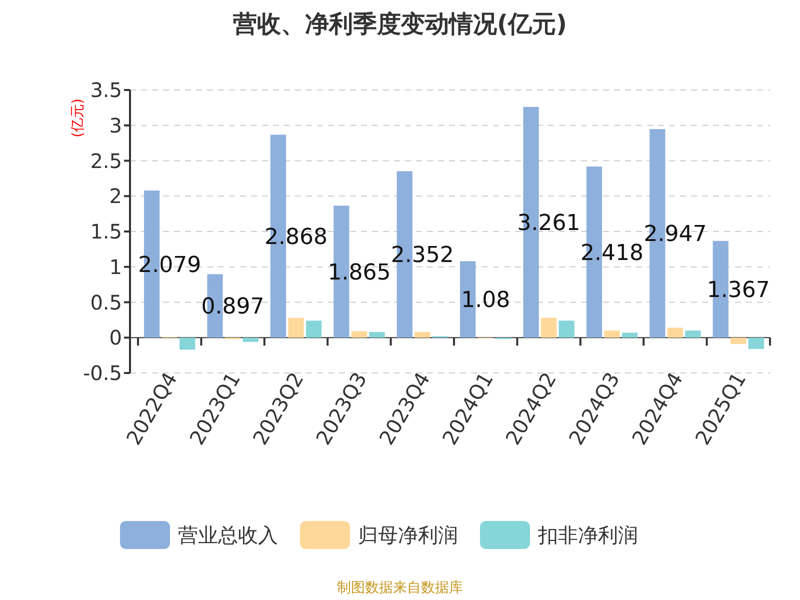 This screenshot has width=800, height=600. Describe the element at coordinates (115, 266) in the screenshot. I see `y-tick-label: 1` at that location.